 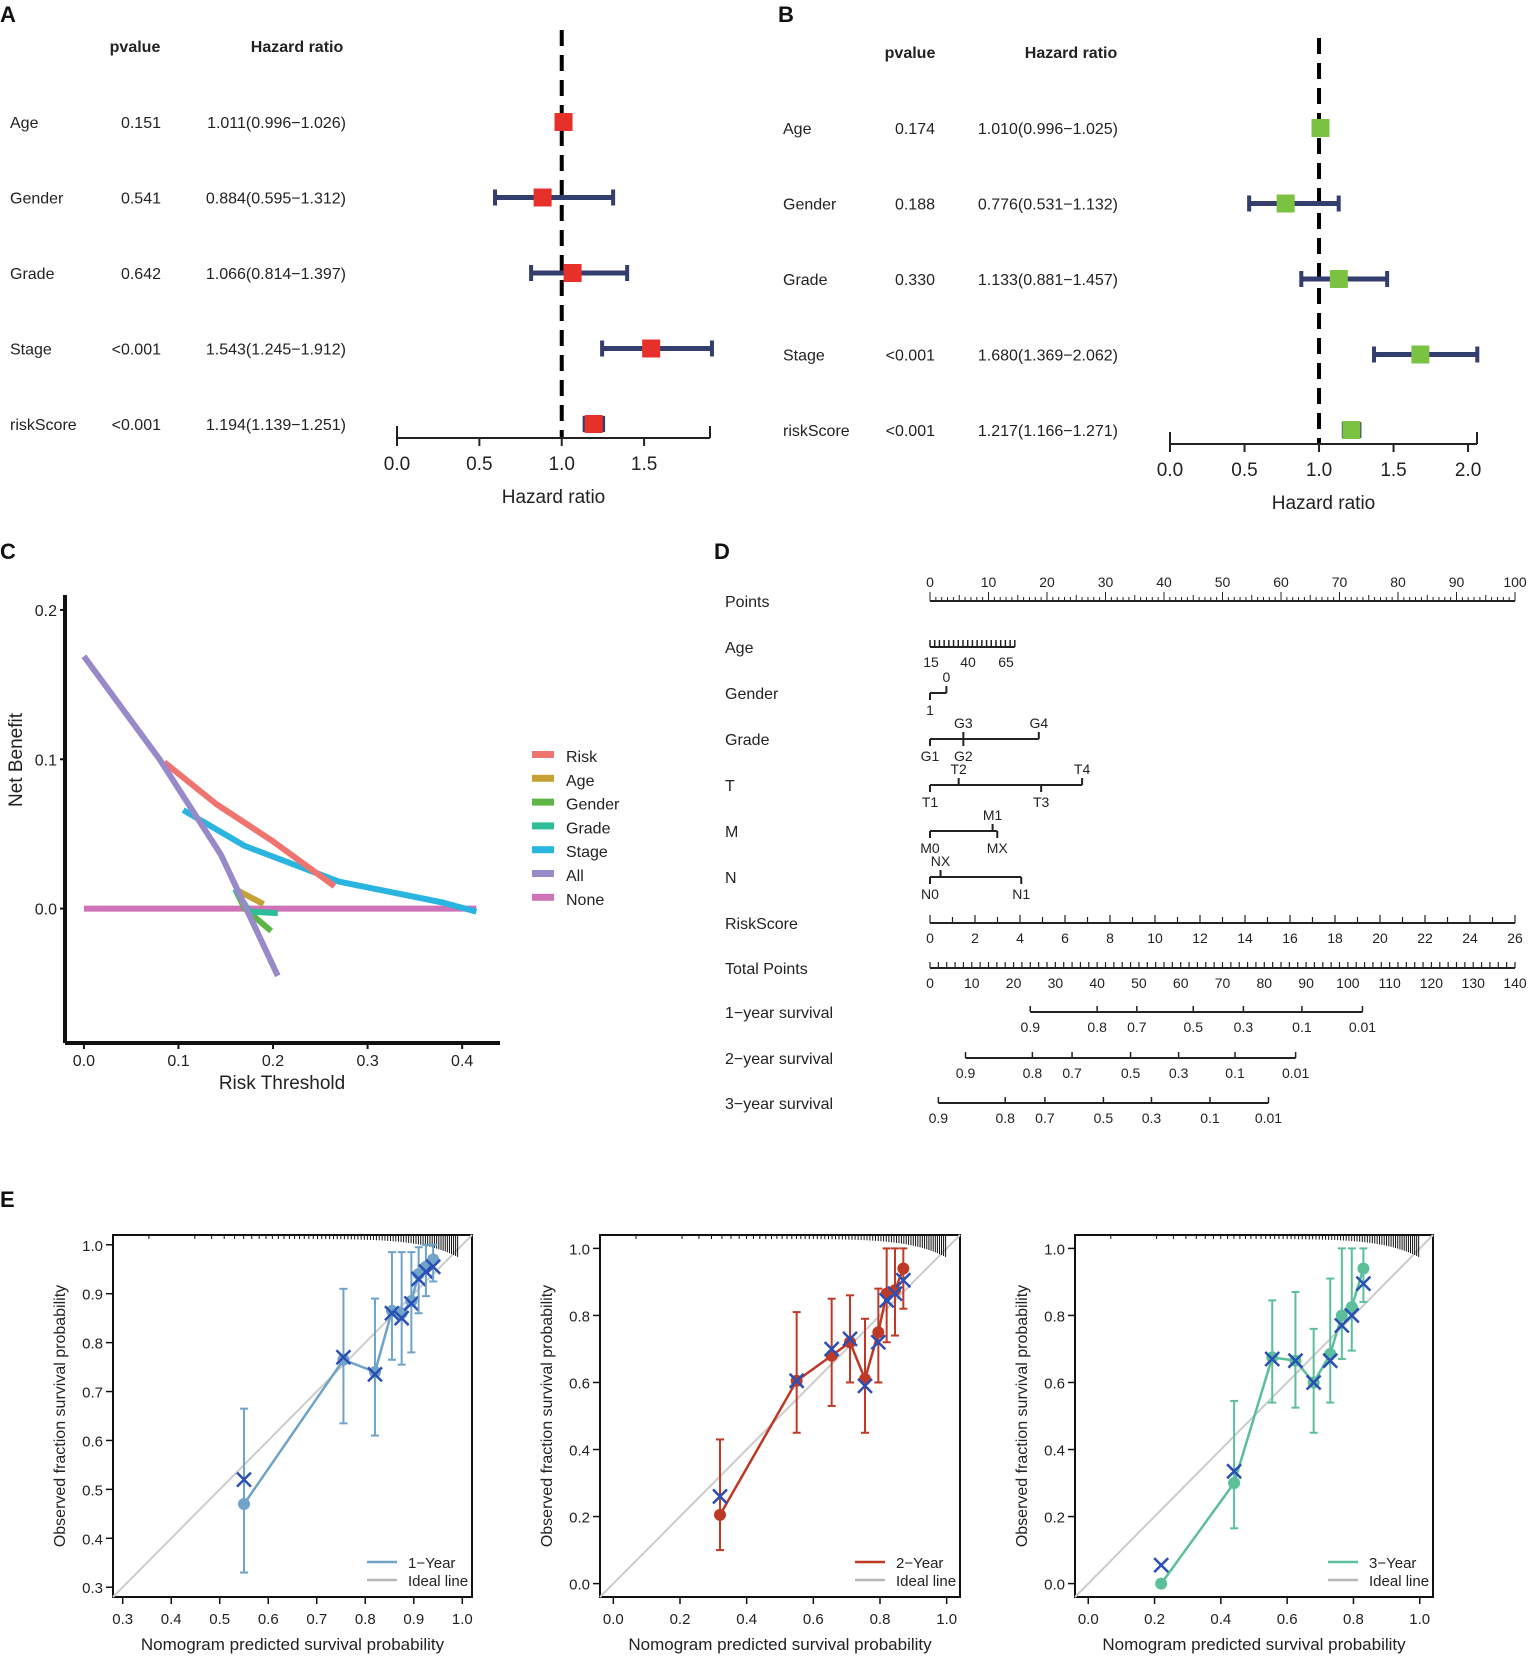 What do you see at coordinates (1131, 1073) in the screenshot?
I see `survival-tick-label: 0.5` at bounding box center [1131, 1073].